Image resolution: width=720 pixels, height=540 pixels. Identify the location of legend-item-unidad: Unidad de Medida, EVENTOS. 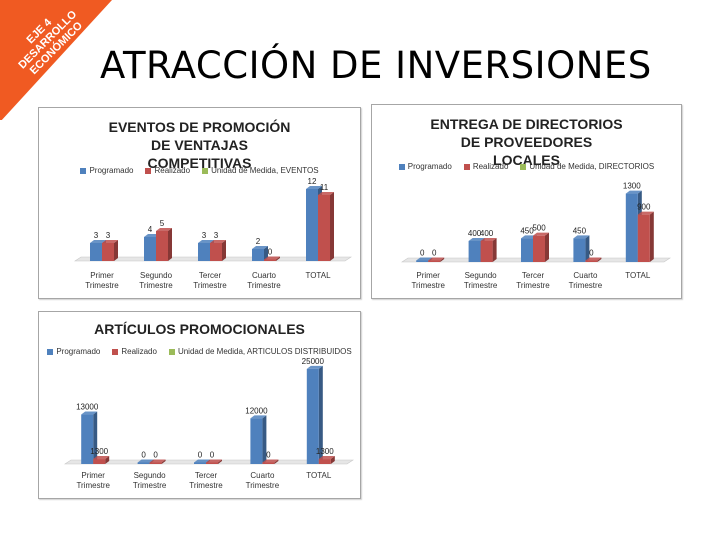
(260, 170).